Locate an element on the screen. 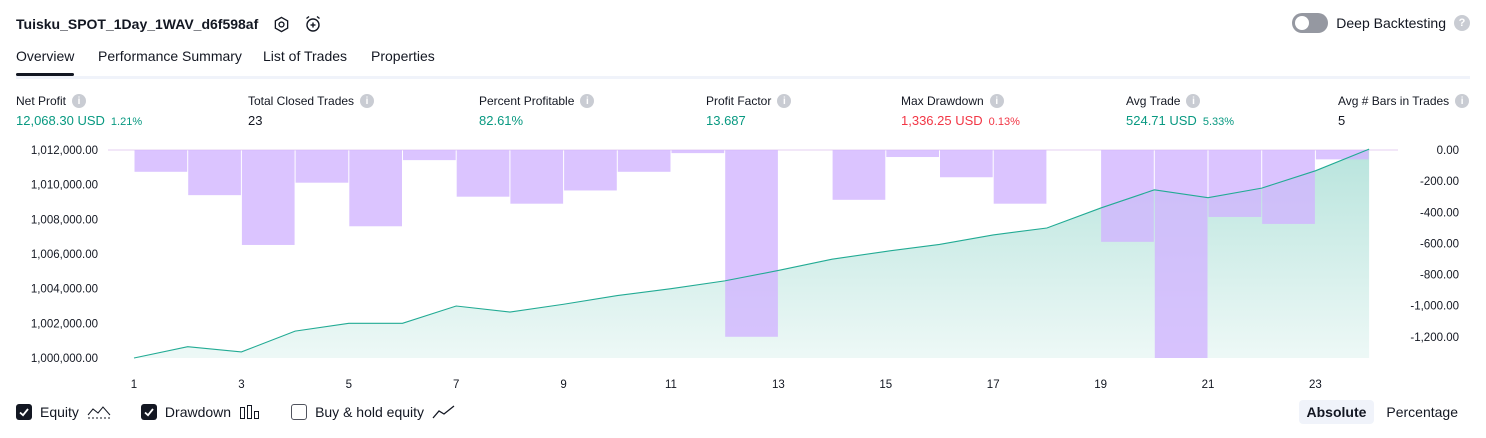 The image size is (1486, 438). legend-drawdown-label: Drawdown is located at coordinates (198, 412).